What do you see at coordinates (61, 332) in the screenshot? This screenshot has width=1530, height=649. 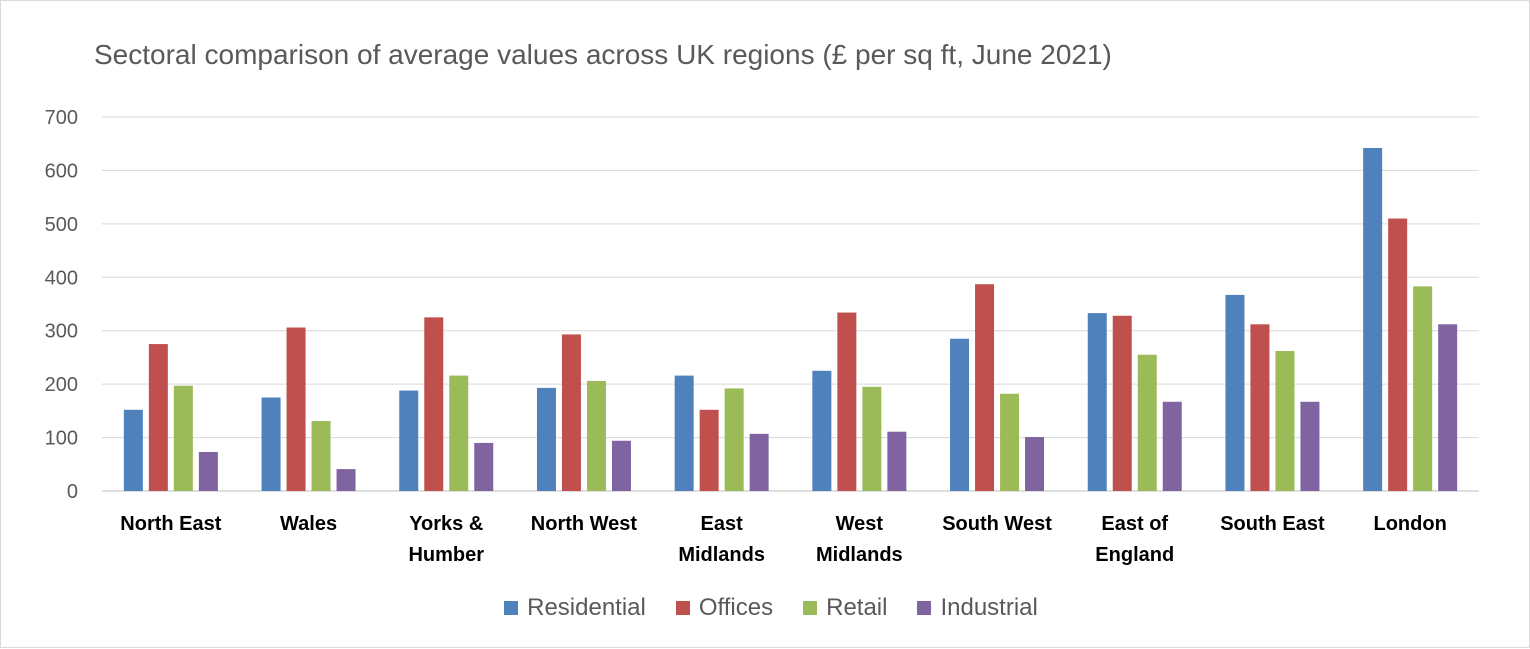 I see `y-tick-label: 300` at bounding box center [61, 332].